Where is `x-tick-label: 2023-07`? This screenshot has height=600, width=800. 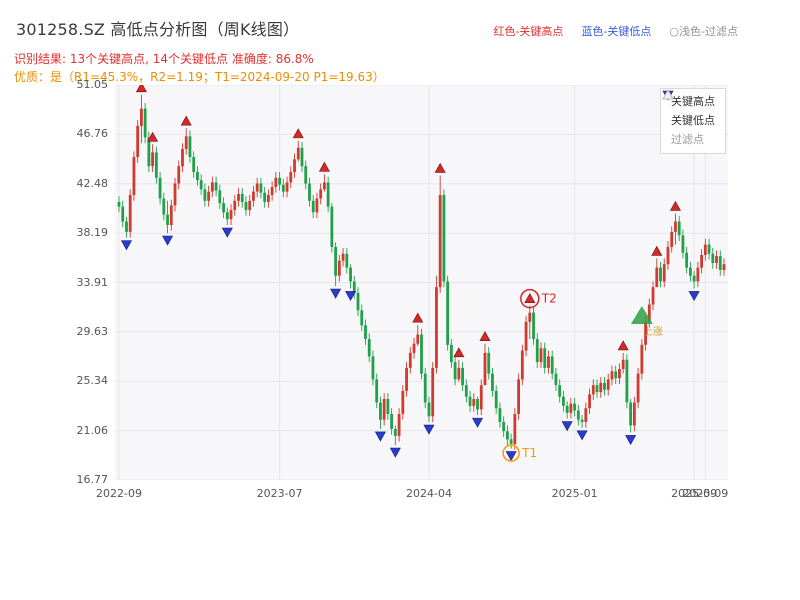 x-tick-label: 2023-07 is located at coordinates (279, 493).